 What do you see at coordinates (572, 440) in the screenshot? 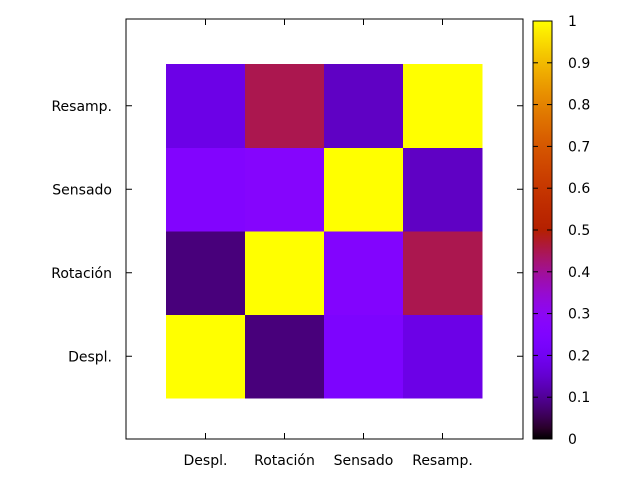
I see `colorbar-tick-label: 0` at bounding box center [572, 440].